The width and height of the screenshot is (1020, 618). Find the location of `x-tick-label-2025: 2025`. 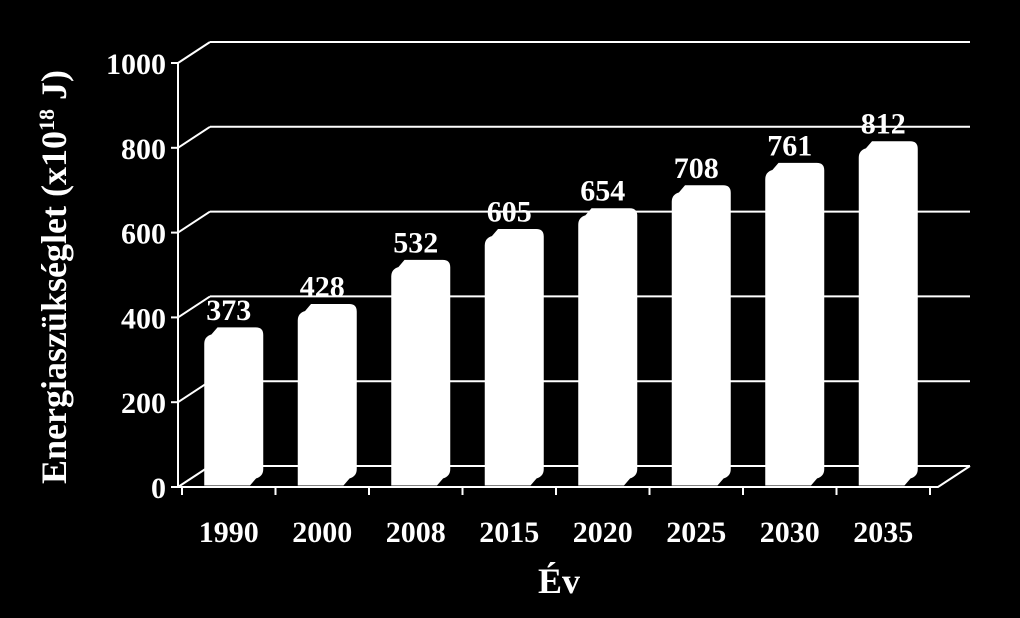

x-tick-label-2025: 2025 is located at coordinates (696, 532).